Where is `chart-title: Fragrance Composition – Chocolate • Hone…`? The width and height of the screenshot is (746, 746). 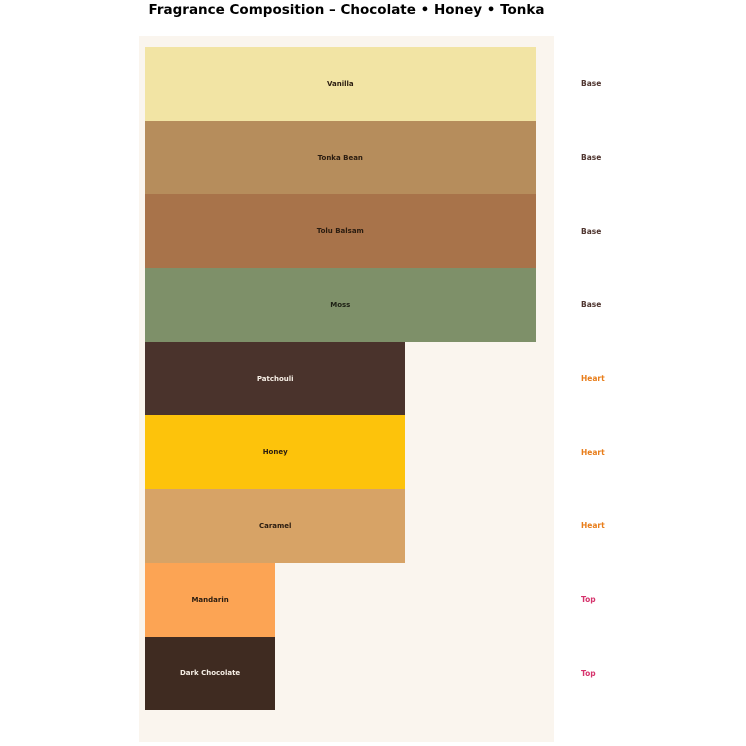
chart-title: Fragrance Composition – Chocolate • Hone… is located at coordinates (346, 10).